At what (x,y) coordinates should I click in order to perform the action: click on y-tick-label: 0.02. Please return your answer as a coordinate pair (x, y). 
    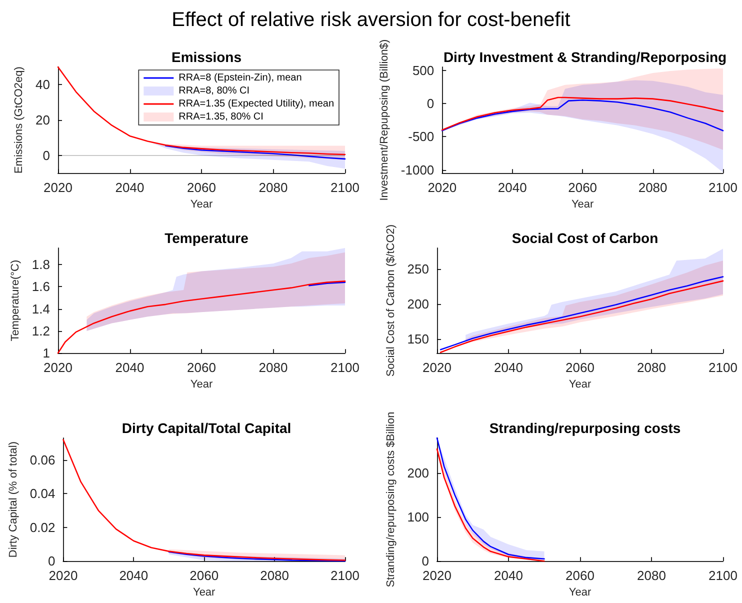
    Looking at the image, I should click on (43, 527).